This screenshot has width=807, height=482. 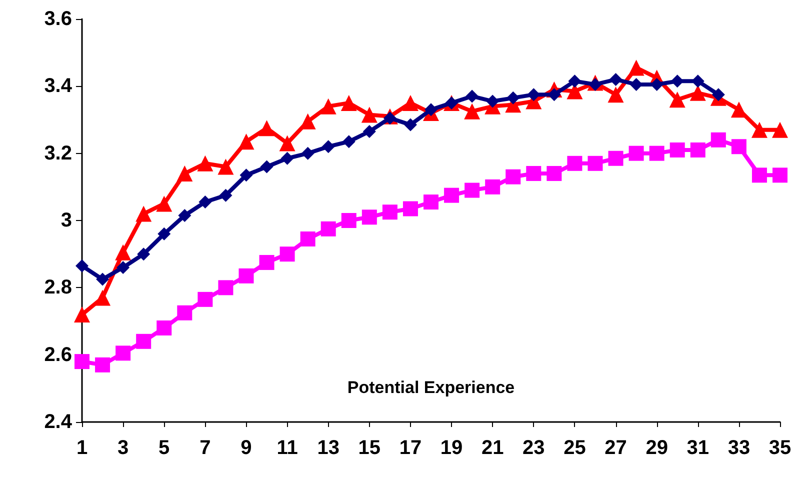 What do you see at coordinates (246, 448) in the screenshot?
I see `x-tick-label: 9` at bounding box center [246, 448].